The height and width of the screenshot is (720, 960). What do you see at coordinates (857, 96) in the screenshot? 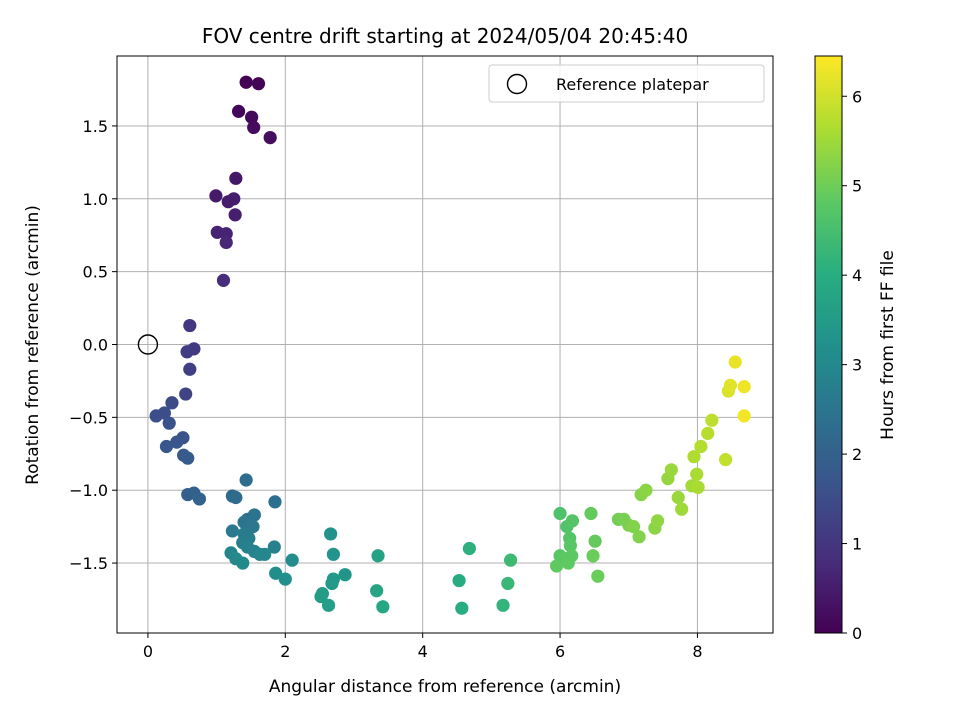
I see `colorbar-tick-label: 6` at bounding box center [857, 96].